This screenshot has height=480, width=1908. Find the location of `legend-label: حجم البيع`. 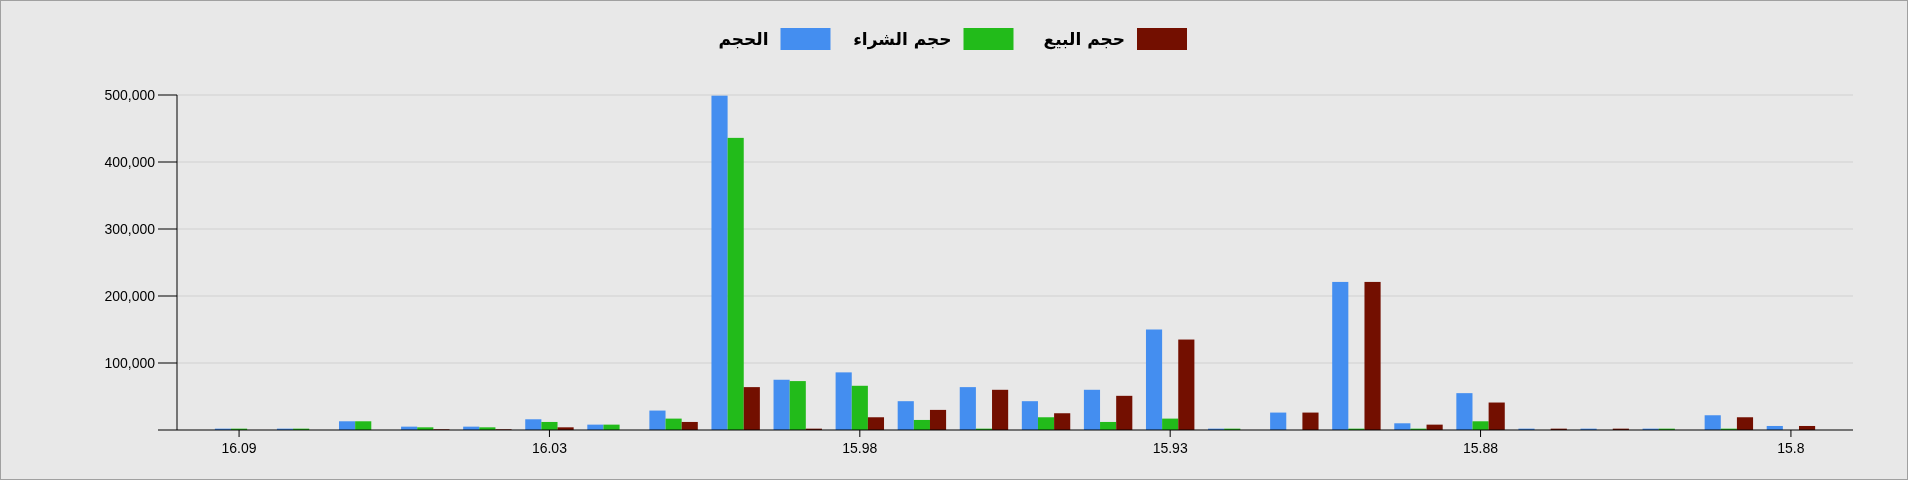

legend-label: حجم البيع is located at coordinates (1084, 39).